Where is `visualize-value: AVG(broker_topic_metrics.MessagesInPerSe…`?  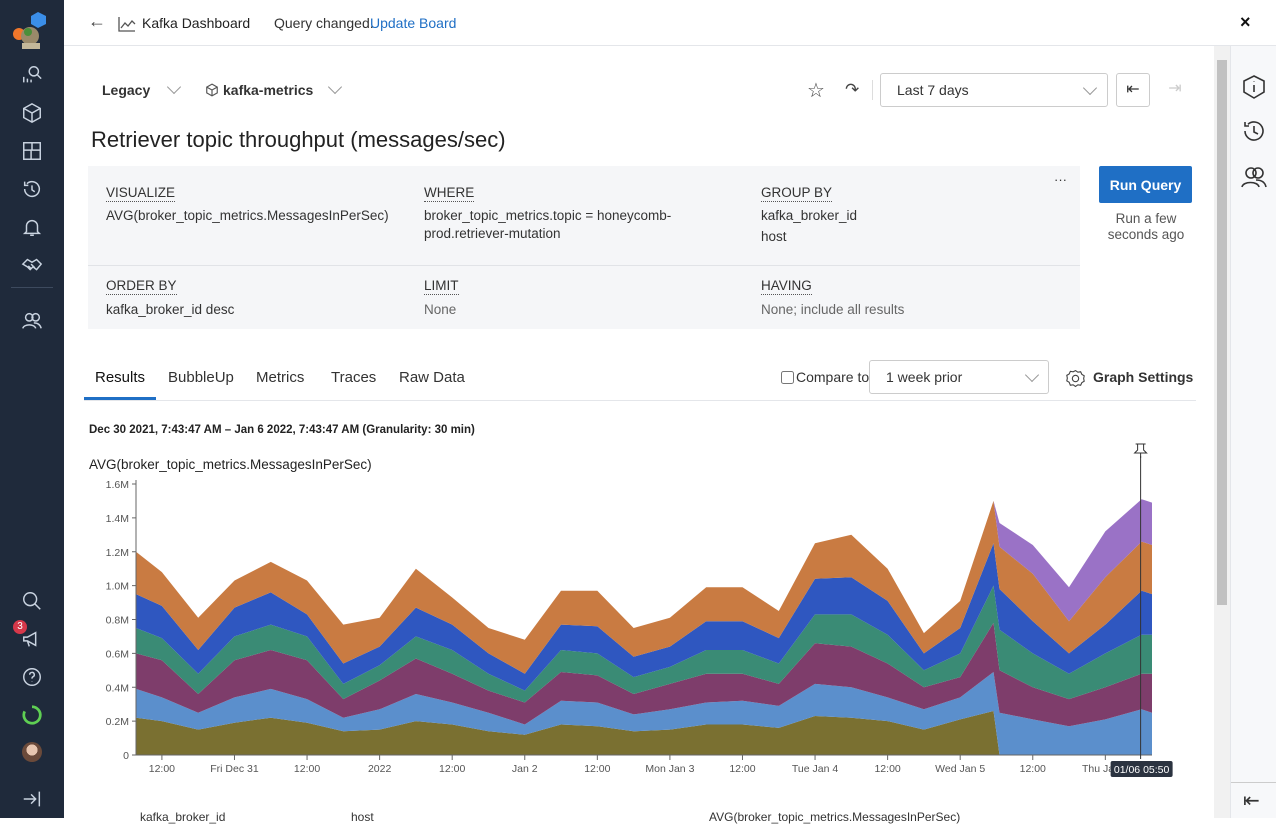 visualize-value: AVG(broker_topic_metrics.MessagesInPerSe… is located at coordinates (247, 215).